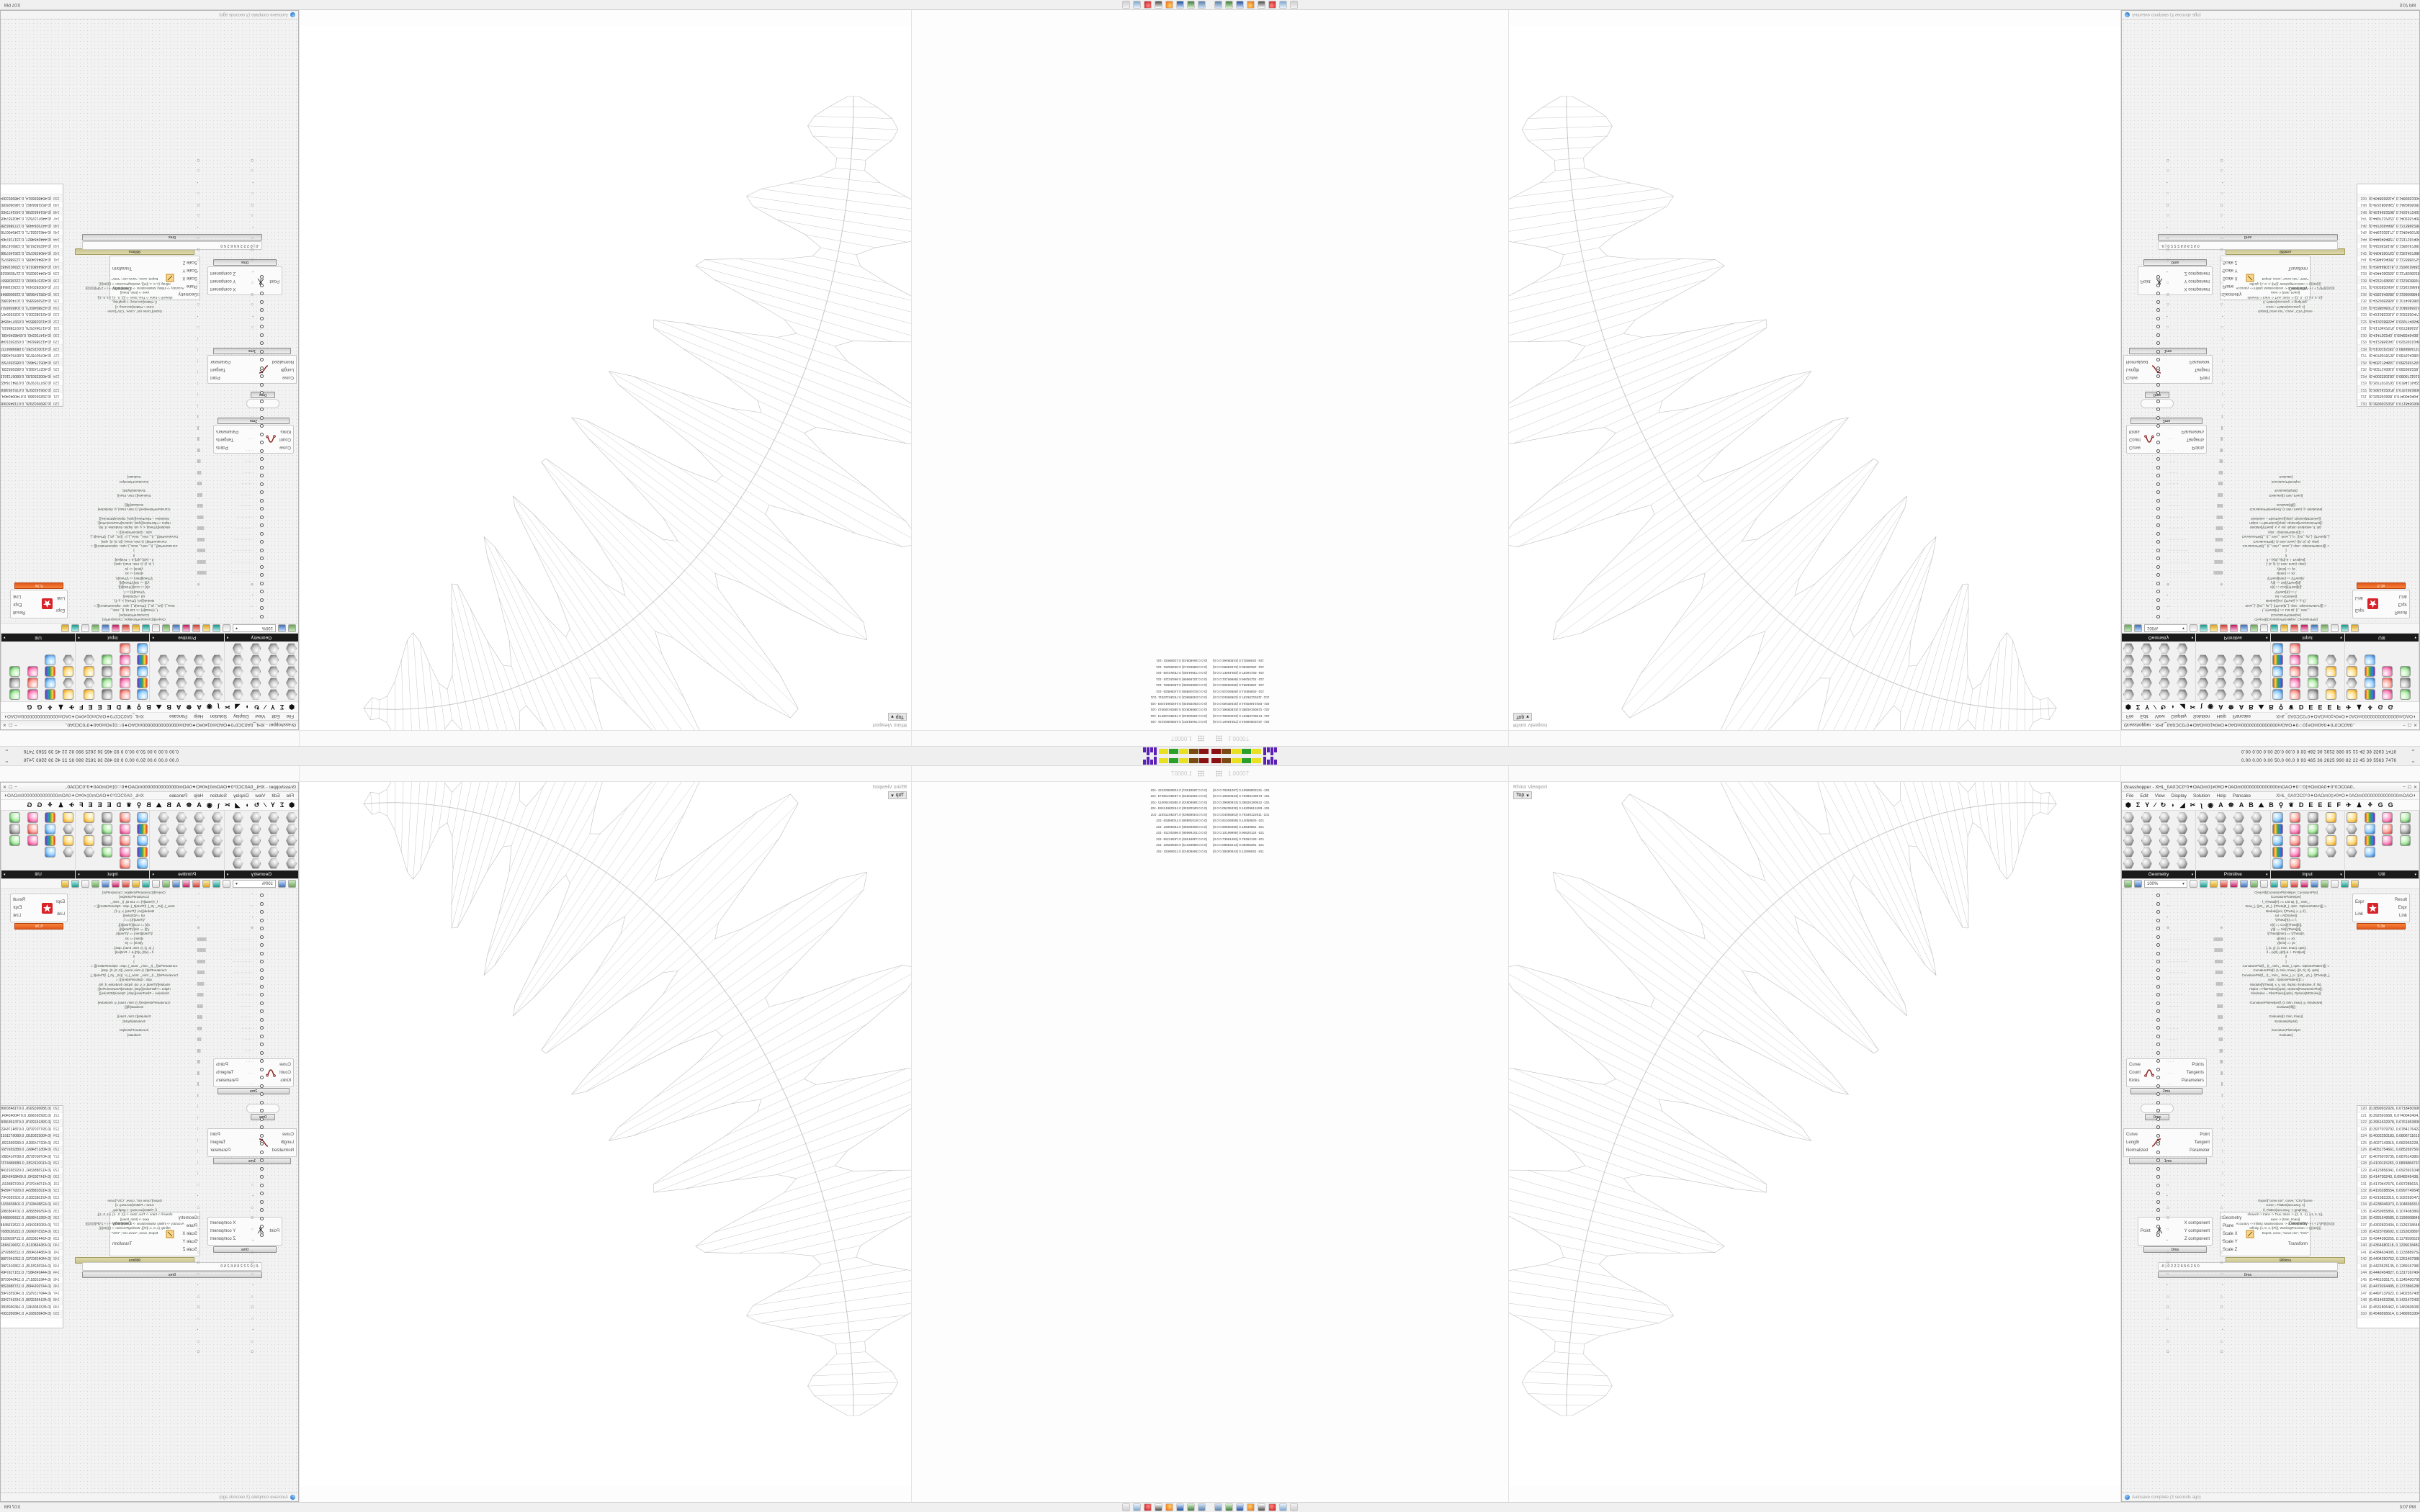 This screenshot has height=1512, width=2420. What do you see at coordinates (2233, 874) in the screenshot?
I see `group-label: Primitive ▾` at bounding box center [2233, 874].